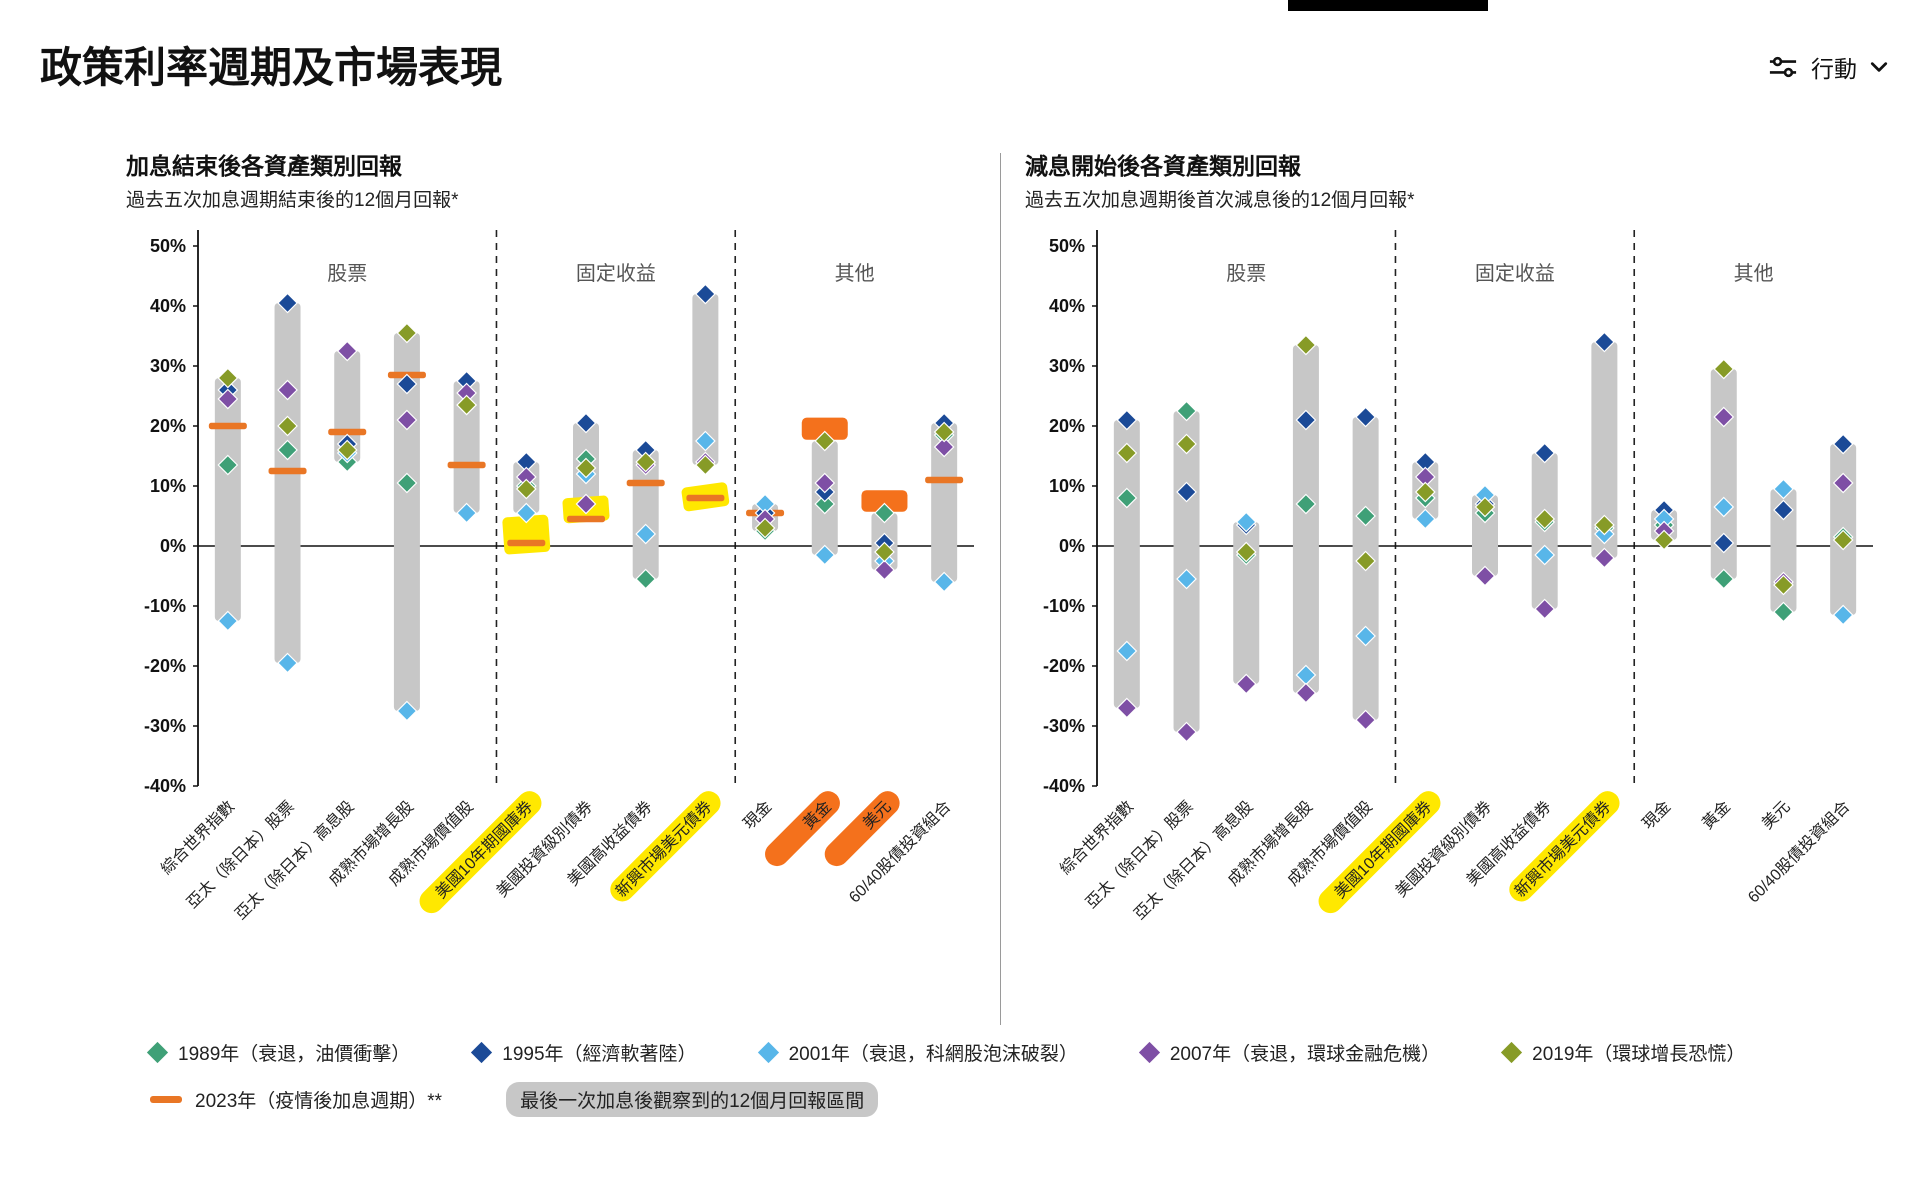 The width and height of the screenshot is (1930, 1188). I want to click on legend-row-extra: 2023年（疫情後加息週期）** 最後一次加息後觀察到的12個月回報區間, so click(1040, 1099).